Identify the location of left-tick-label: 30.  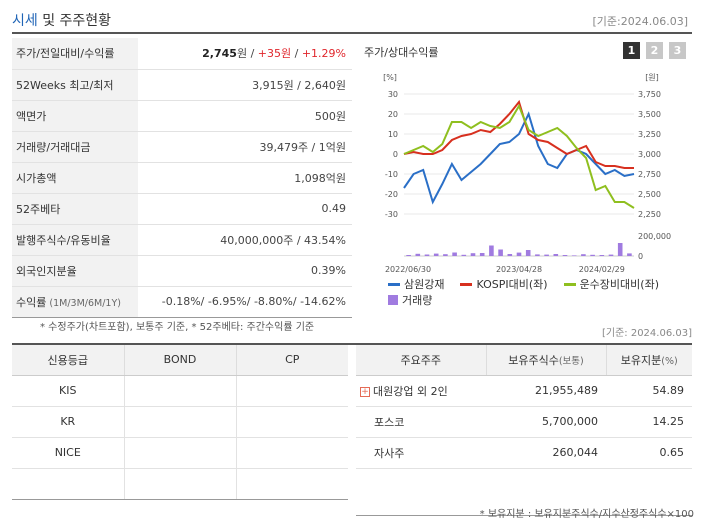
(393, 94).